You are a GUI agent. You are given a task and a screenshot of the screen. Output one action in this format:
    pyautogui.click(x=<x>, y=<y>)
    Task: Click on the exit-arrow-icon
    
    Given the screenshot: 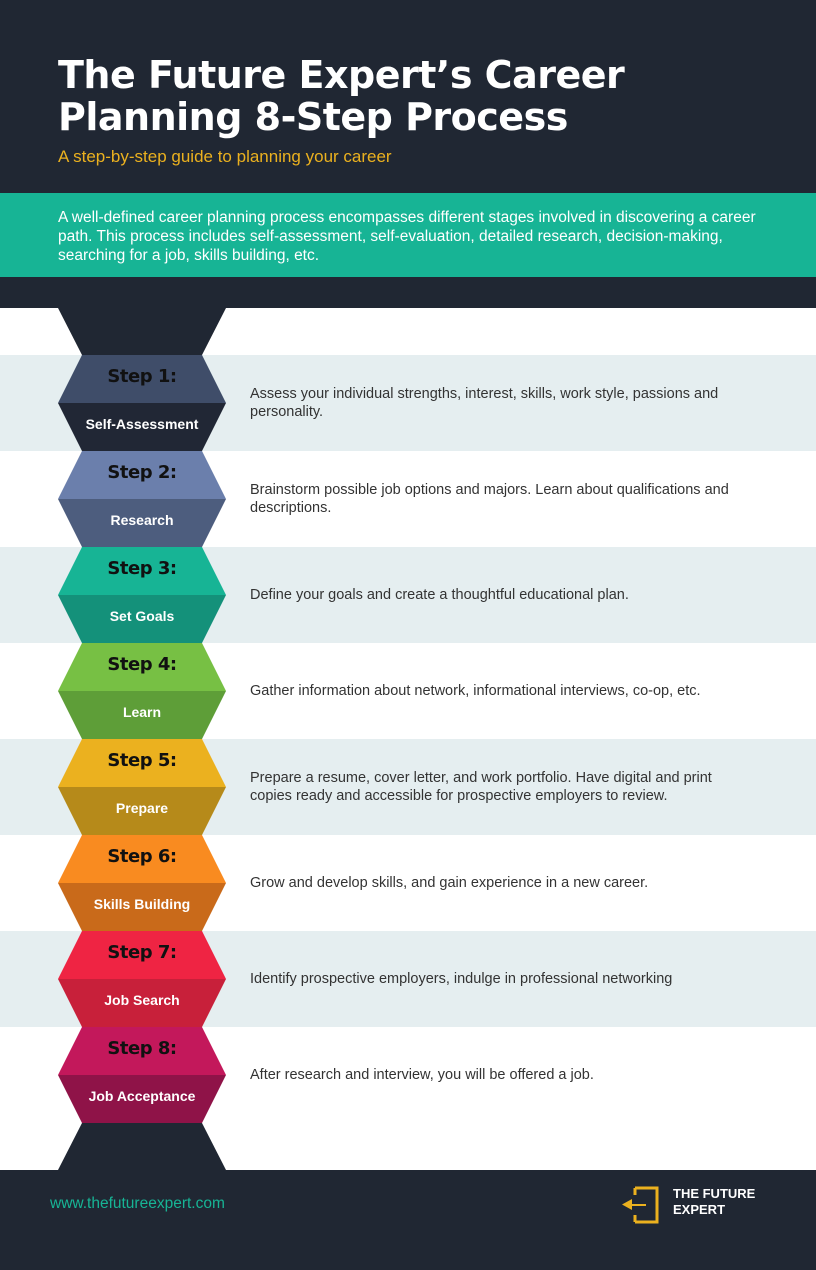 What is the action you would take?
    pyautogui.click(x=640, y=1205)
    